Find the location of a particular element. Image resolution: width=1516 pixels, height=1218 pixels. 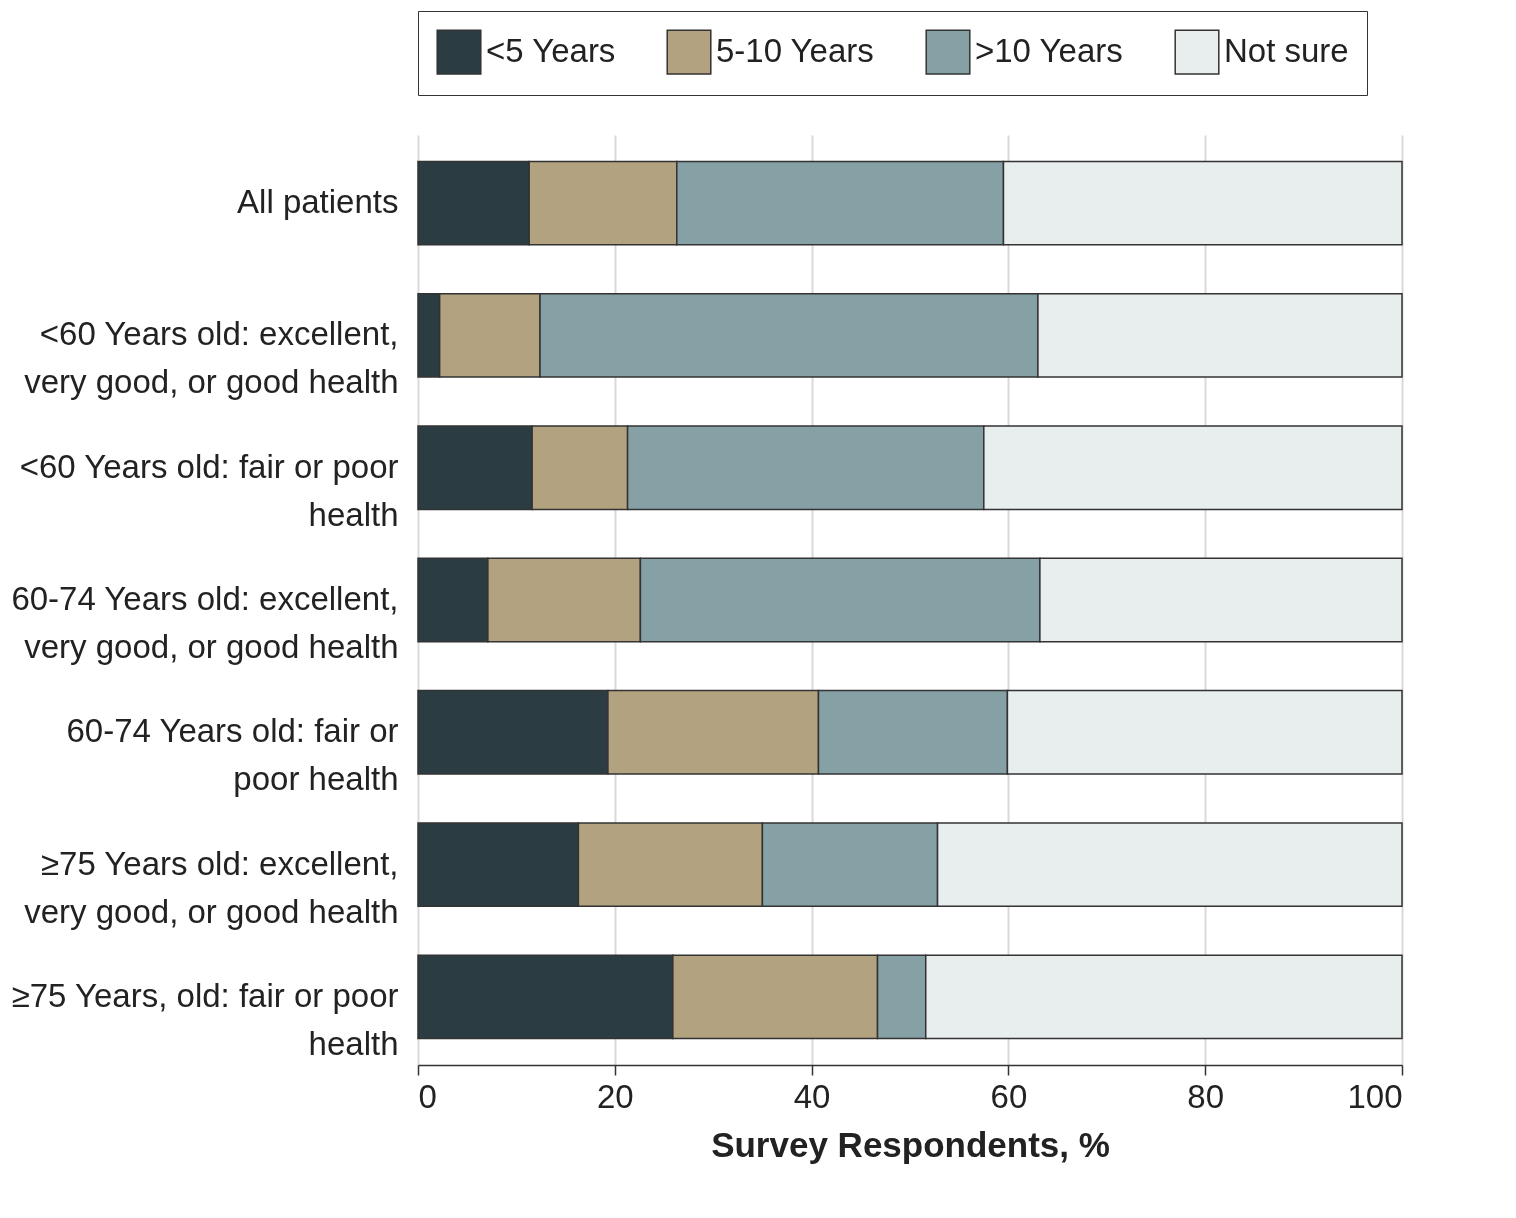

x-tick-label: 20 is located at coordinates (615, 1096).